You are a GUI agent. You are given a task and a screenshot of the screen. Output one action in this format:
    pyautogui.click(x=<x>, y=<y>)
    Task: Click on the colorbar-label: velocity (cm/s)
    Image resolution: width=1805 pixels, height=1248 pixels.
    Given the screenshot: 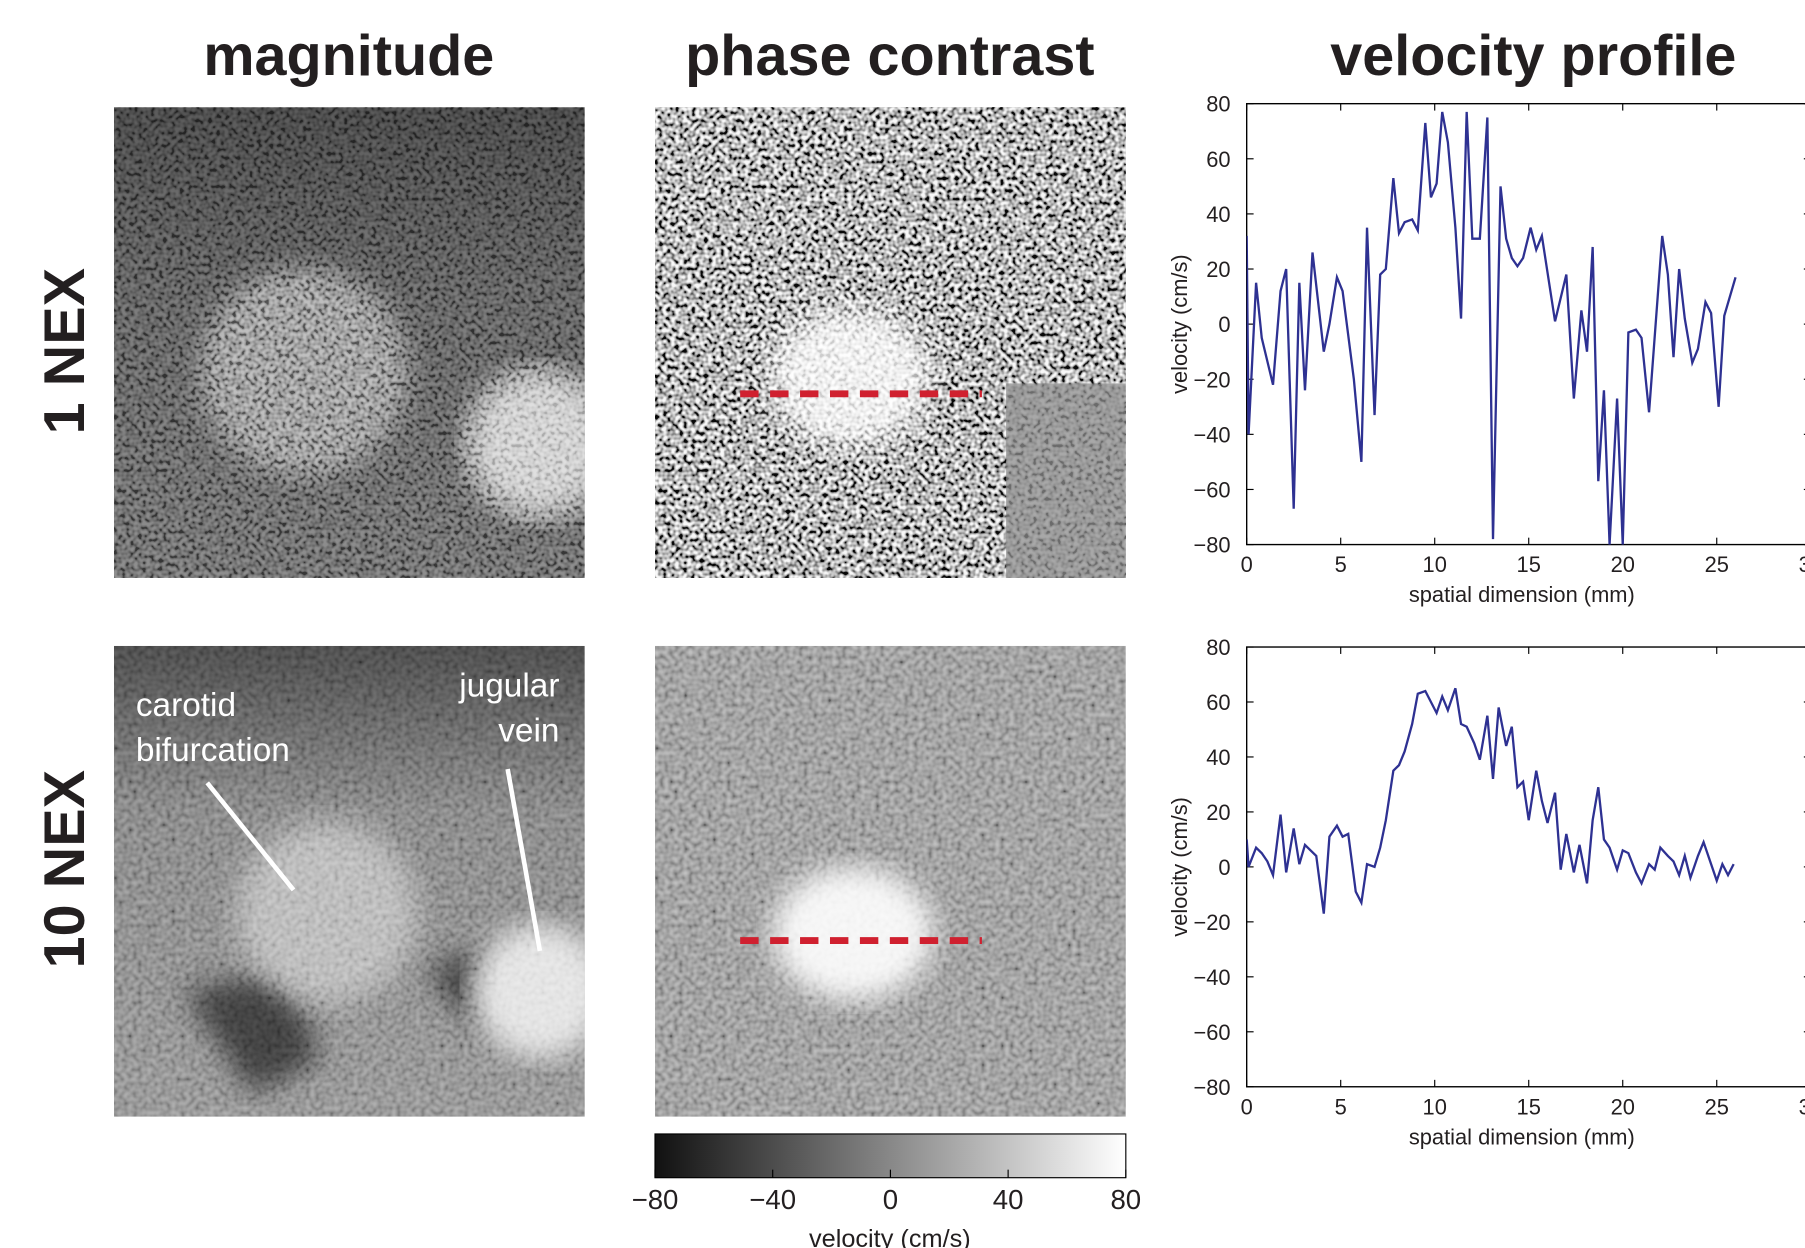 What is the action you would take?
    pyautogui.click(x=890, y=1236)
    